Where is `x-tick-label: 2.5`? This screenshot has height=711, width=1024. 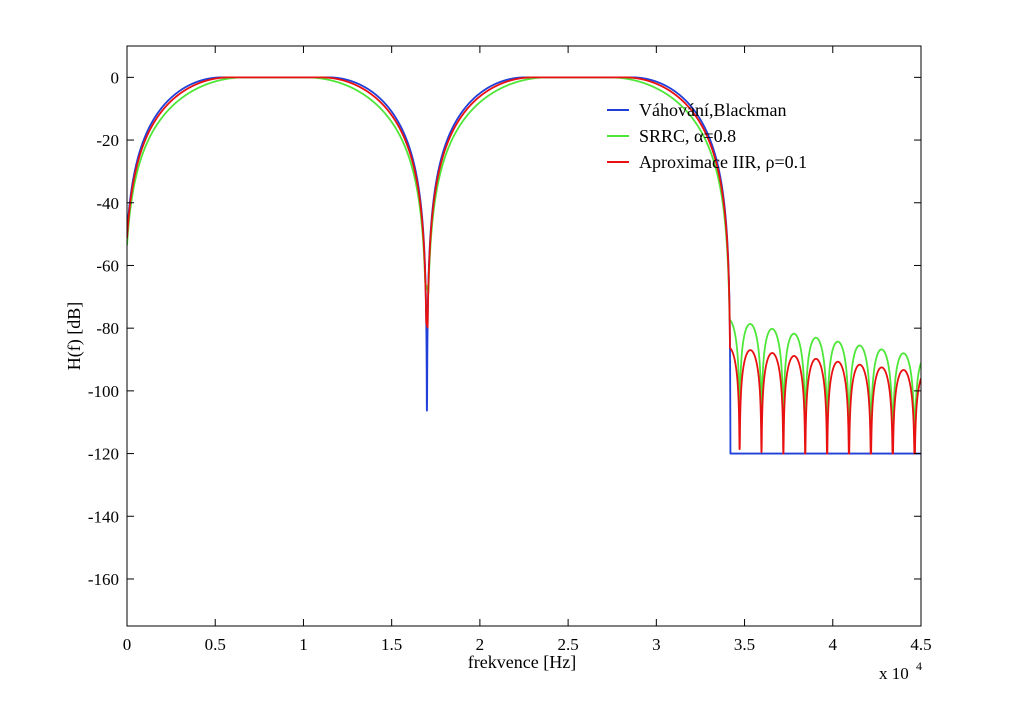
x-tick-label: 2.5 is located at coordinates (567, 644).